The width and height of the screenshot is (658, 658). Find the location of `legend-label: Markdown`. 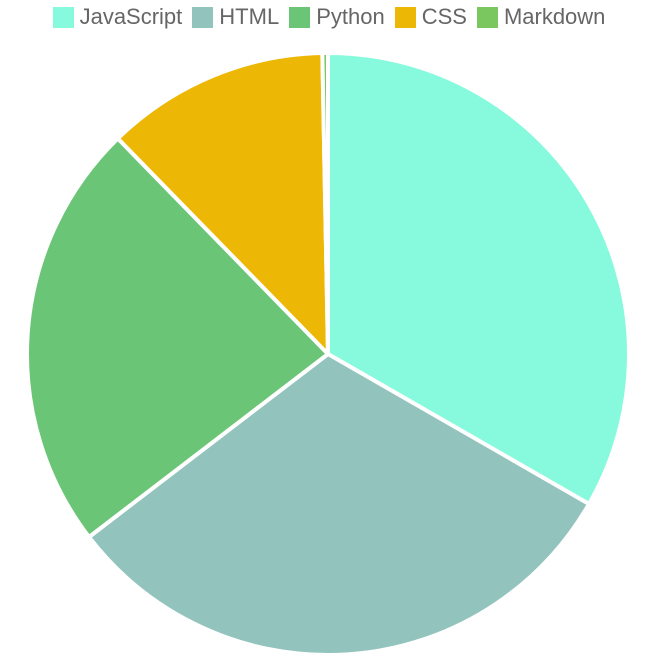

legend-label: Markdown is located at coordinates (554, 16).